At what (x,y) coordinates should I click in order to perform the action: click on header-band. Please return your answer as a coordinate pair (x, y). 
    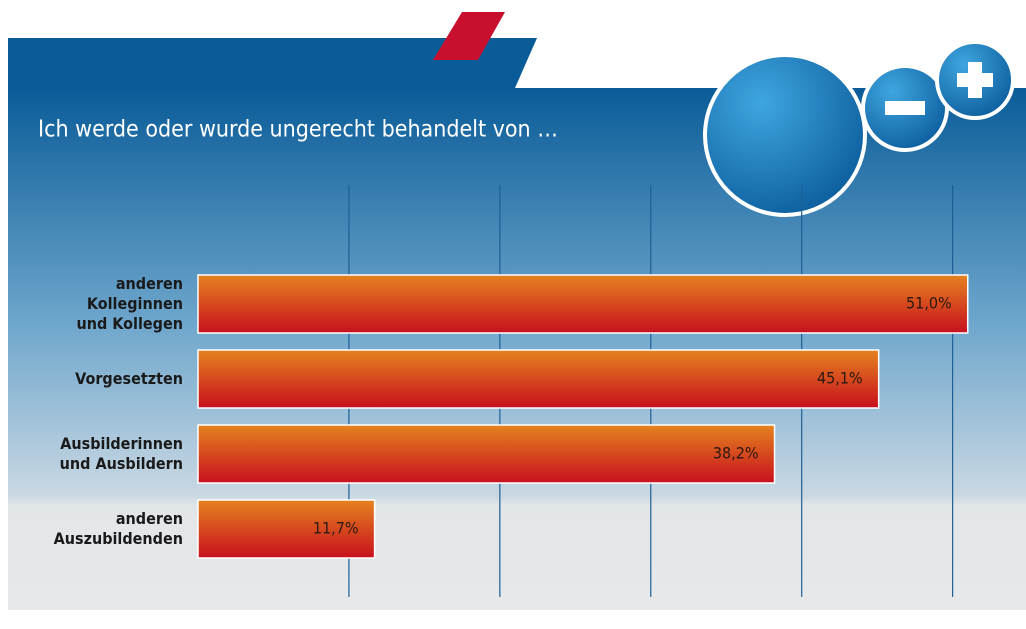
    Looking at the image, I should click on (272, 63).